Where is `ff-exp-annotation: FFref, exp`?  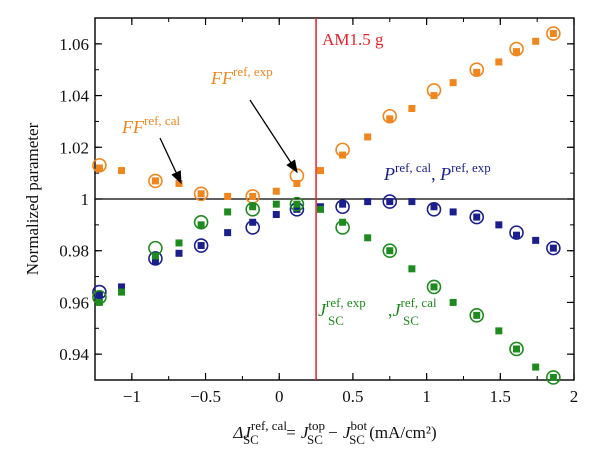 ff-exp-annotation: FFref, exp is located at coordinates (241, 76).